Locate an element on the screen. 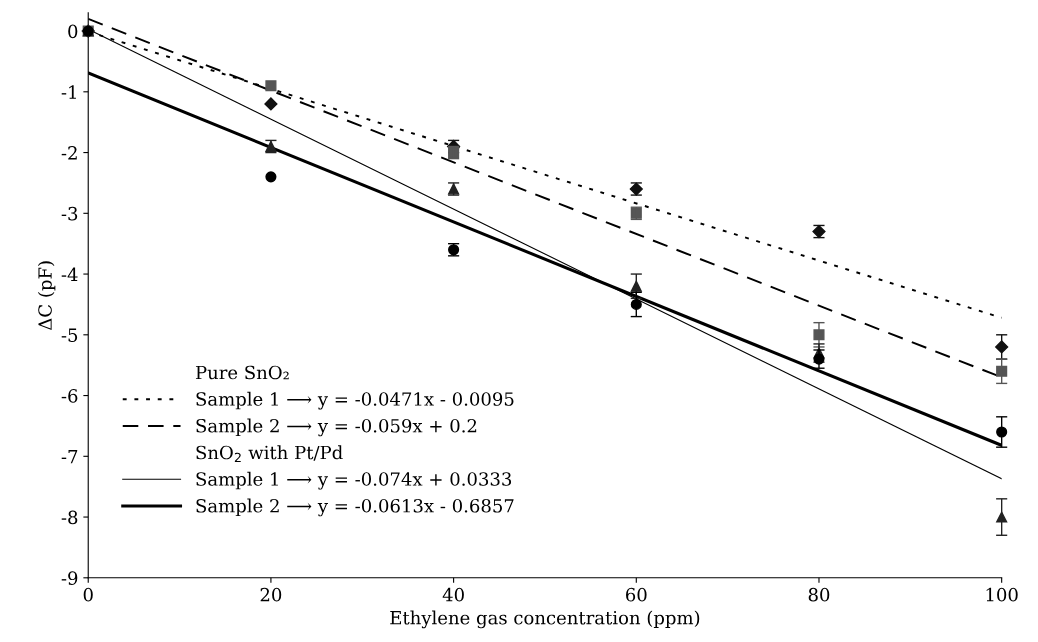  y-tick-label: -6 is located at coordinates (69, 396).